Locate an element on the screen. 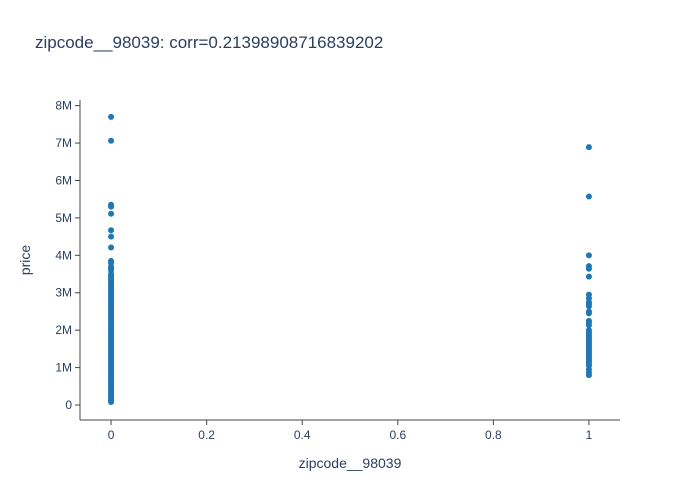  y-tick-label: 3M is located at coordinates (63, 293).